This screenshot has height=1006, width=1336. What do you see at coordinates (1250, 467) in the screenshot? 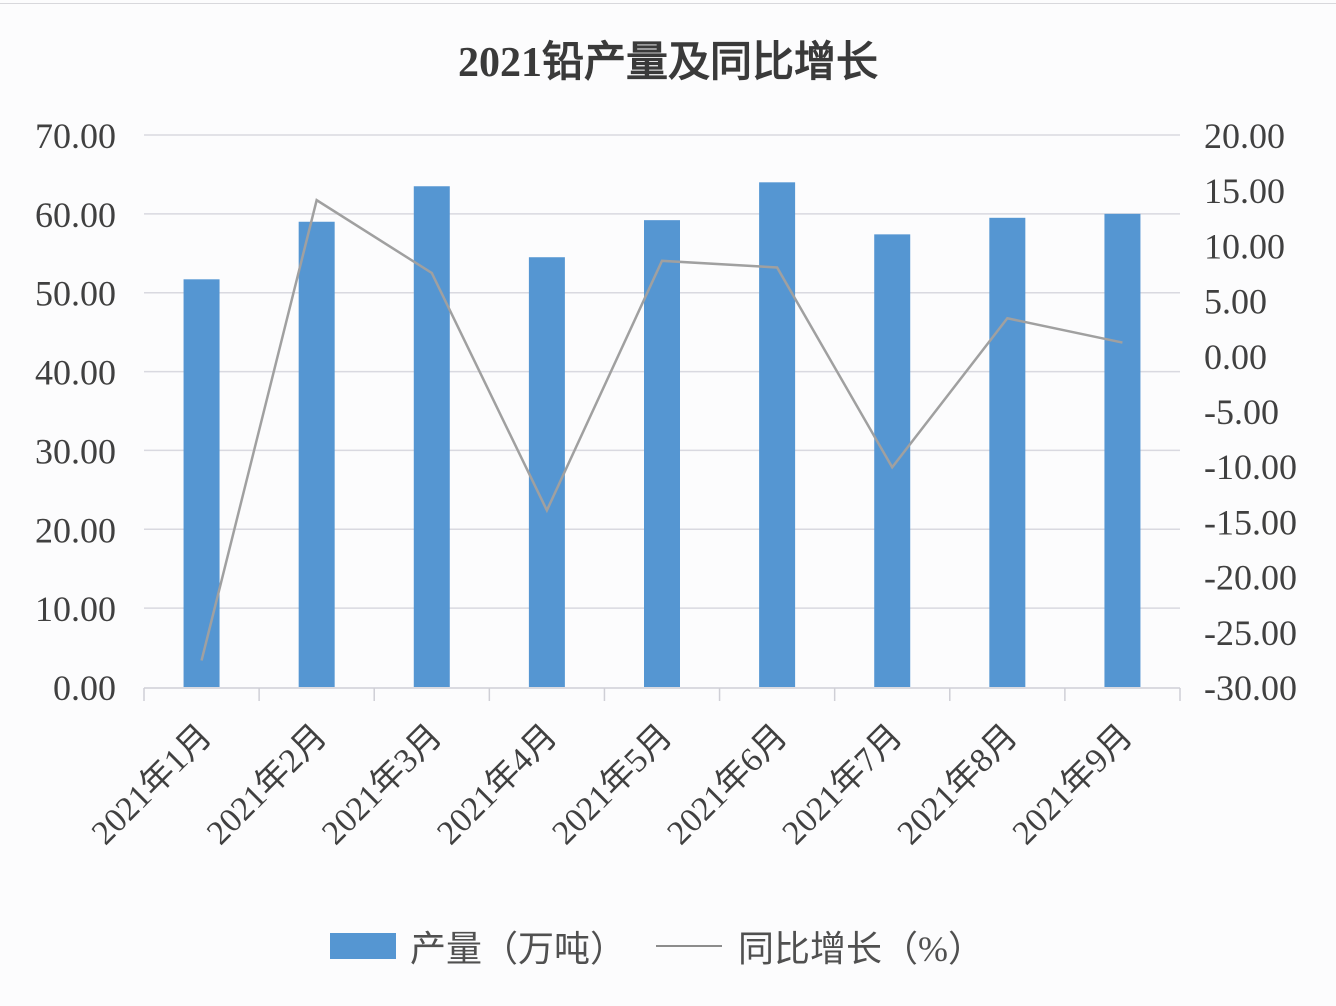
I see `right-axis-tick: -10.00` at bounding box center [1250, 467].